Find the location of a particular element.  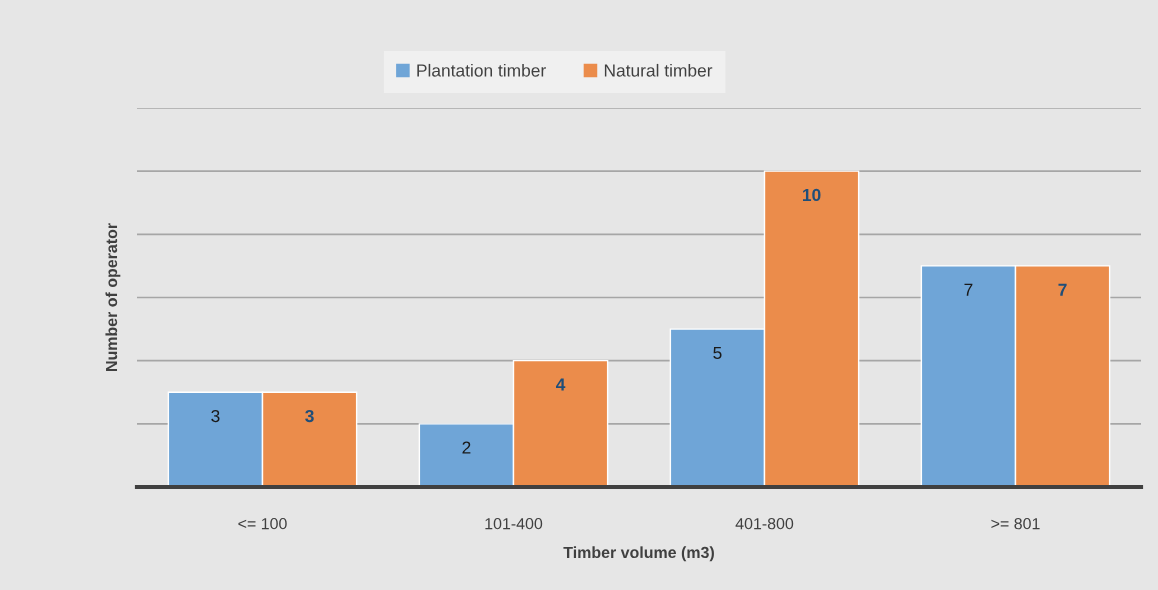

legend-label: Natural timber is located at coordinates (658, 70).